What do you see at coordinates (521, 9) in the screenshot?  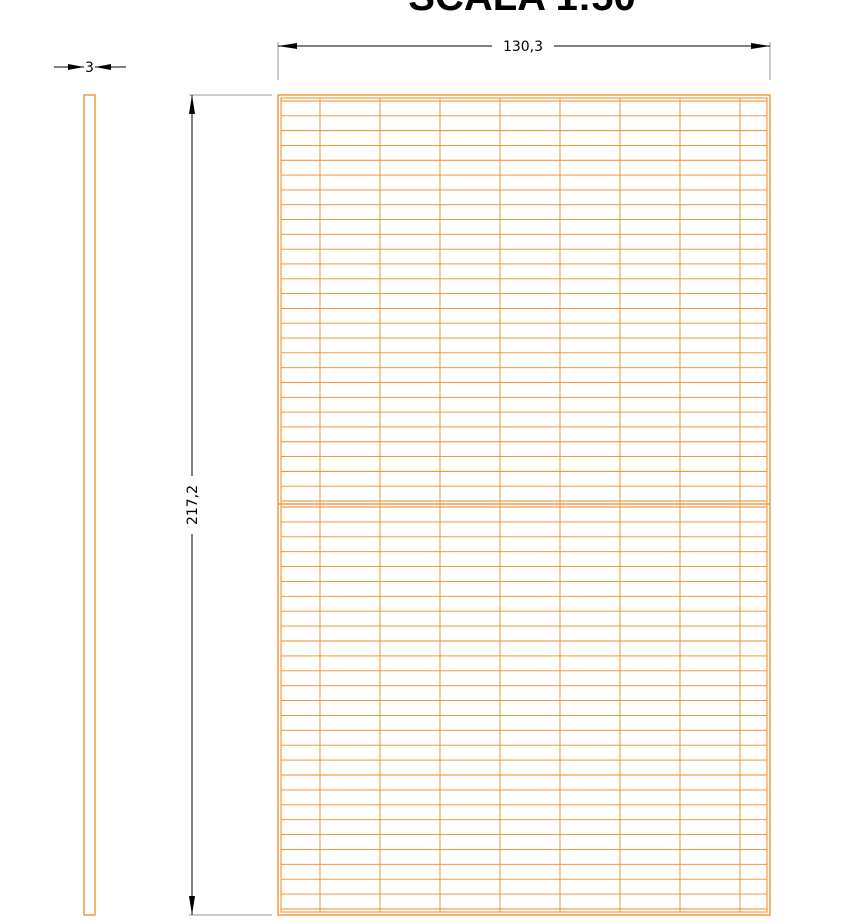 I see `drawing-title: SCALA 1:50` at bounding box center [521, 9].